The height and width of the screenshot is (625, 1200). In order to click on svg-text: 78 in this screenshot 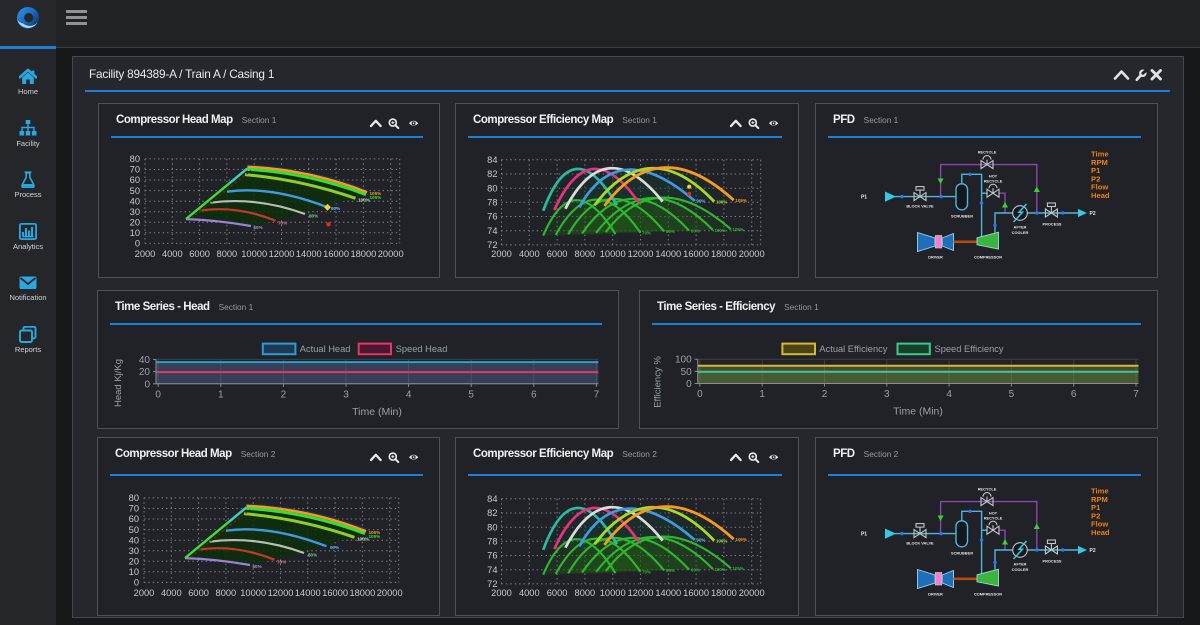, I will do `click(492, 203)`.